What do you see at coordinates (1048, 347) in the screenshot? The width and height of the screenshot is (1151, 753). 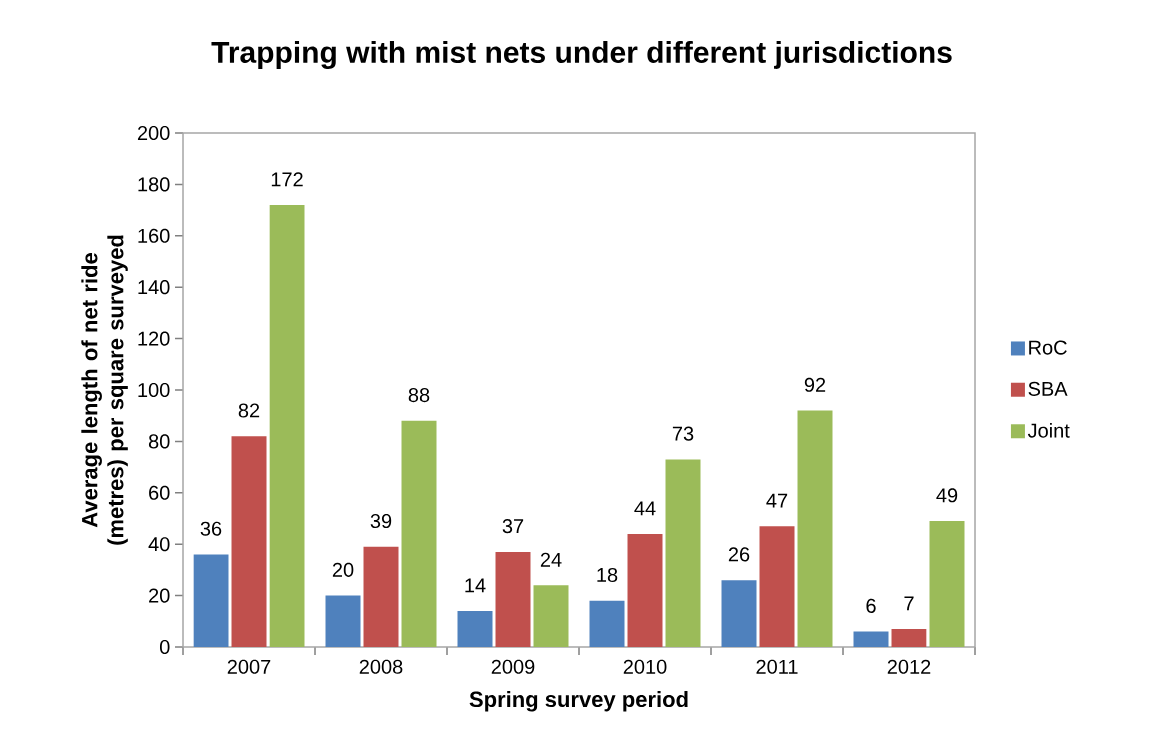 I see `legend-label: RoC` at bounding box center [1048, 347].